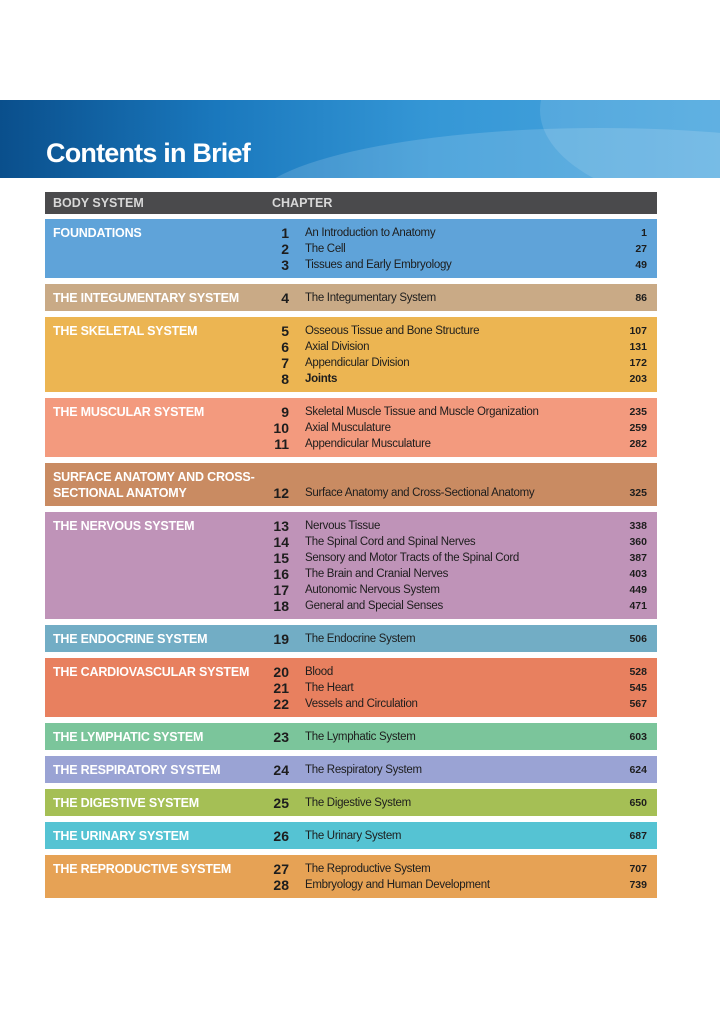 This screenshot has height=1024, width=720. Describe the element at coordinates (374, 606) in the screenshot. I see `chapter-title: General and Special Senses` at that location.